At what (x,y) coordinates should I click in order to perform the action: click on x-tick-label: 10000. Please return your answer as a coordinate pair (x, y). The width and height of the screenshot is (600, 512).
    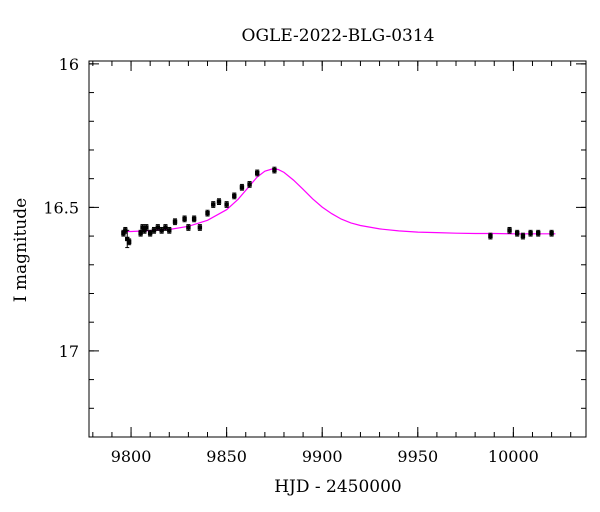
    Looking at the image, I should click on (513, 456).